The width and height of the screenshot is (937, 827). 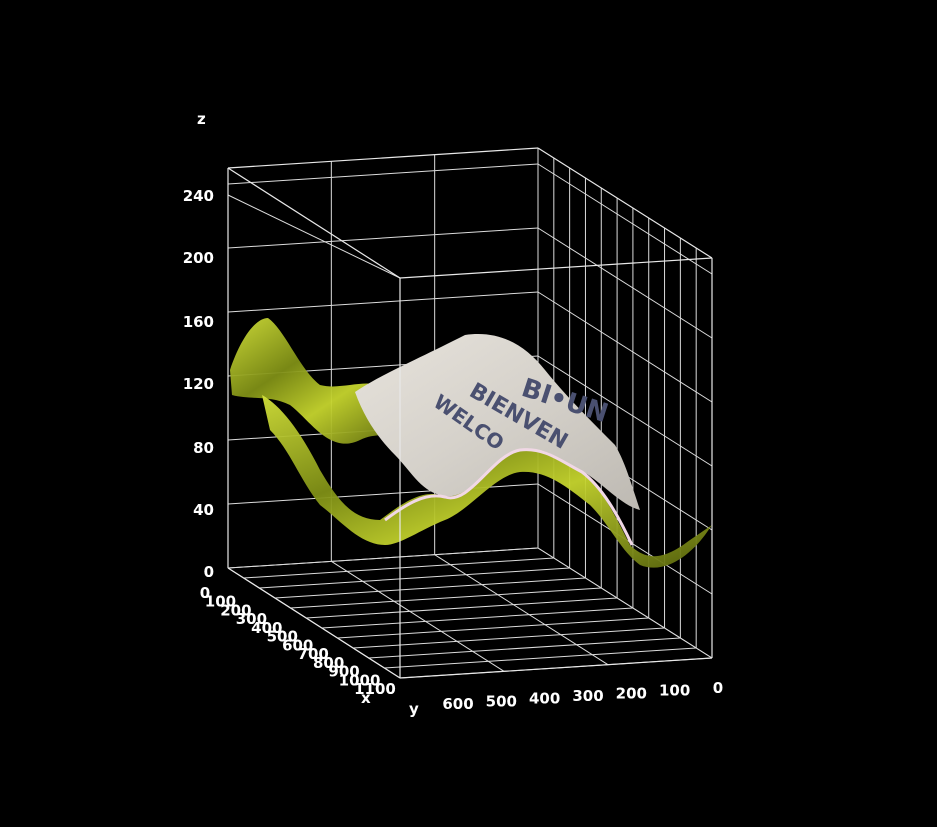 I want to click on x-tick-label: 700, so click(x=313, y=654).